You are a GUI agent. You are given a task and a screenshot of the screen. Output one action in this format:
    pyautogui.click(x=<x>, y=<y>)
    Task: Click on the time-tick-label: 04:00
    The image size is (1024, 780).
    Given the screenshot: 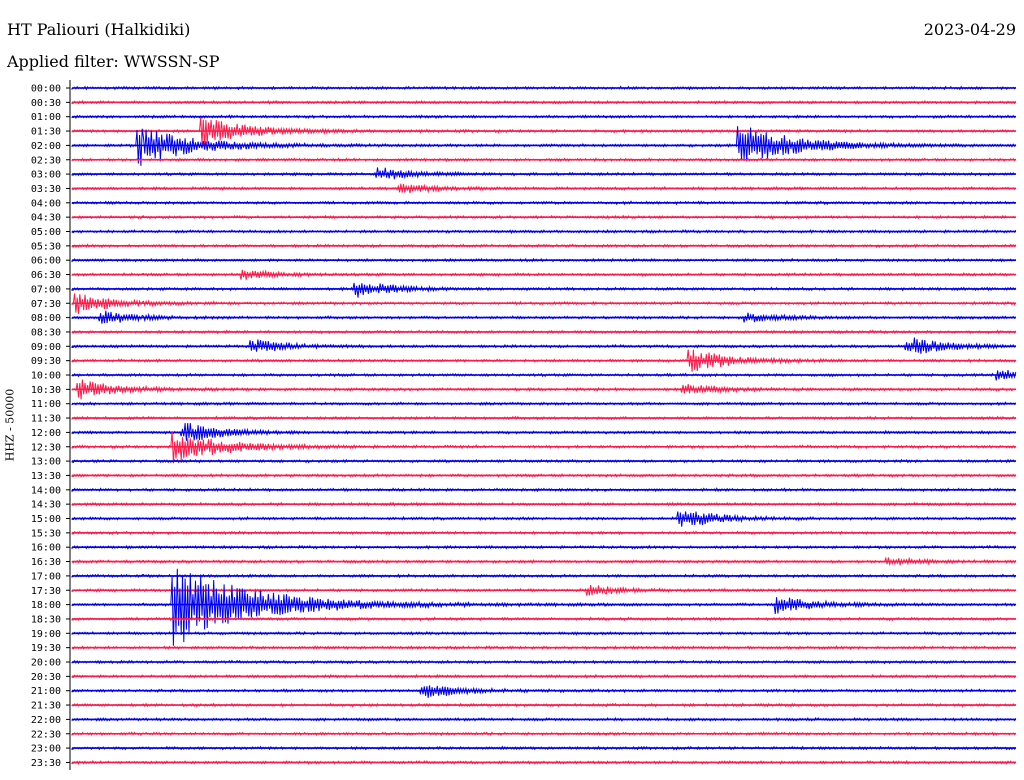 What is the action you would take?
    pyautogui.click(x=46, y=203)
    